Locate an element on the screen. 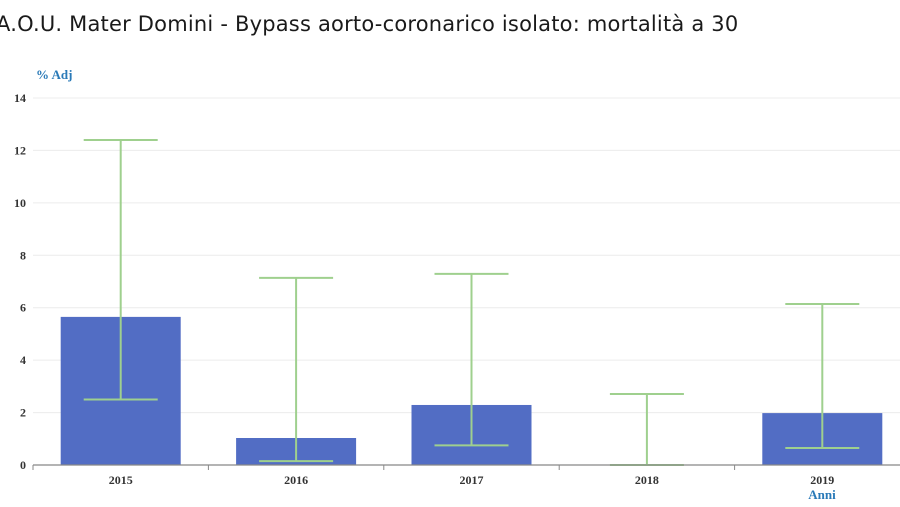 The width and height of the screenshot is (900, 507). y-tick-label: 2 is located at coordinates (23, 413).